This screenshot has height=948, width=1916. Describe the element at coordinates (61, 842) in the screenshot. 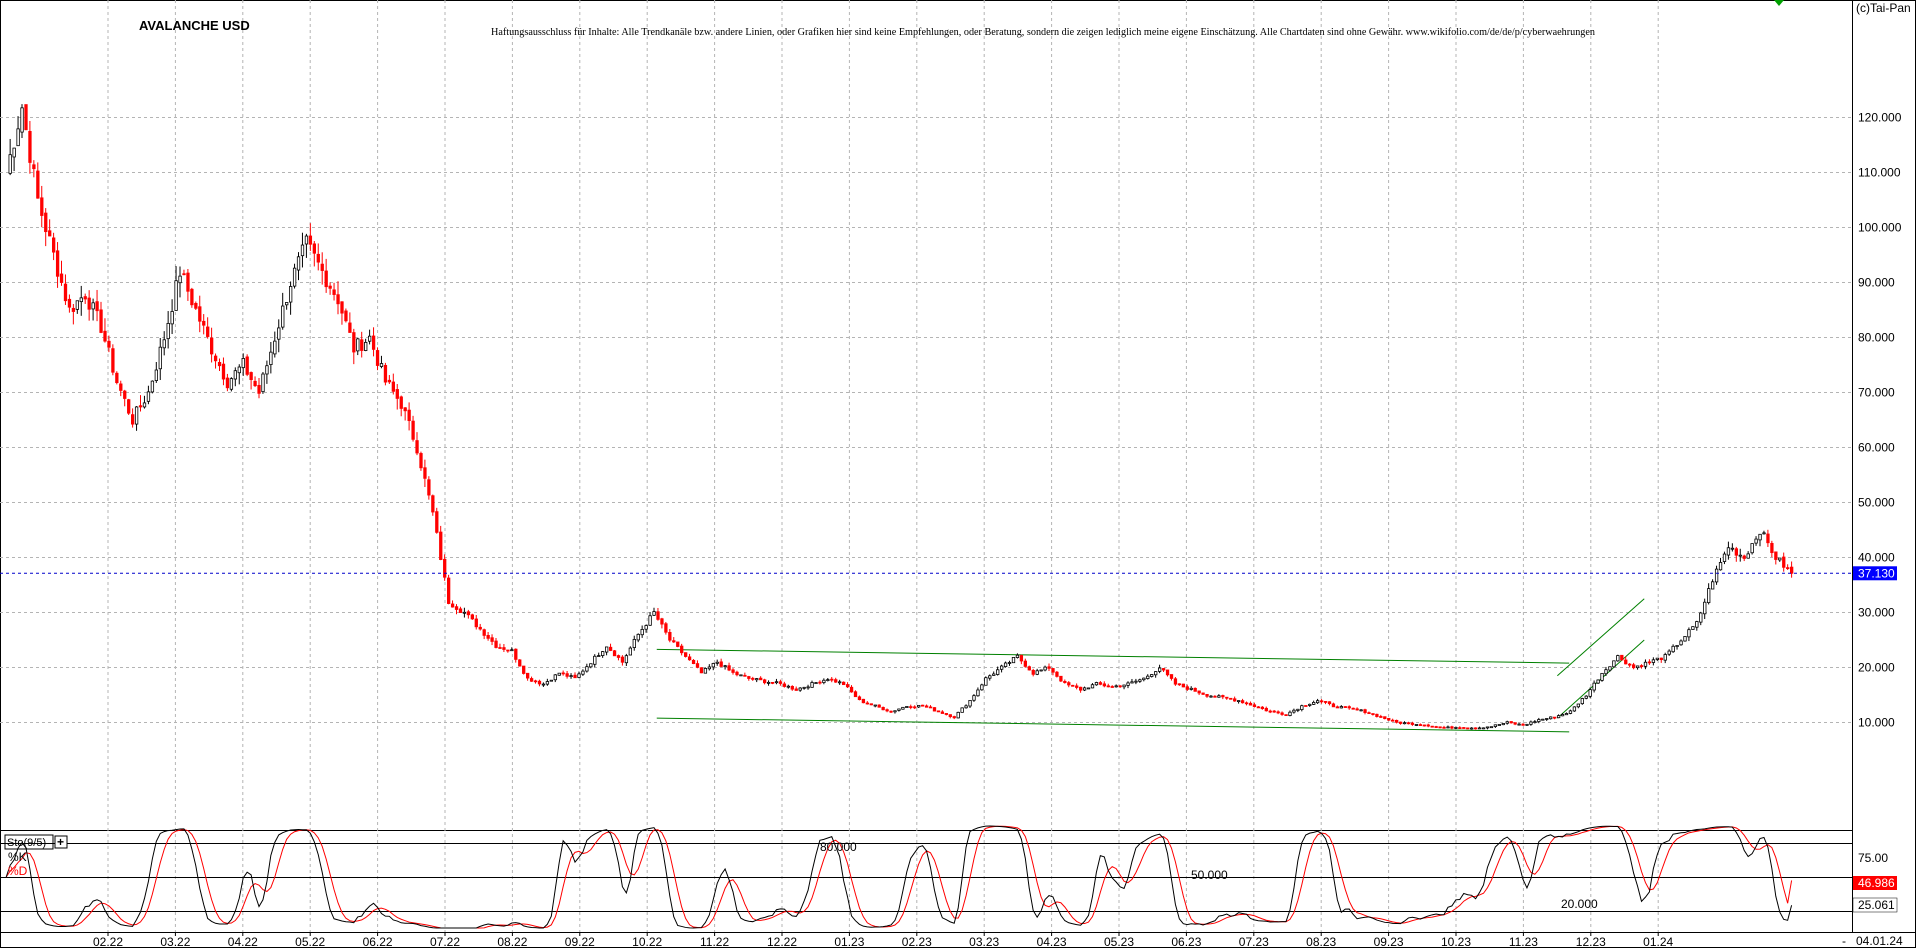

I see `panel-toggle-button` at that location.